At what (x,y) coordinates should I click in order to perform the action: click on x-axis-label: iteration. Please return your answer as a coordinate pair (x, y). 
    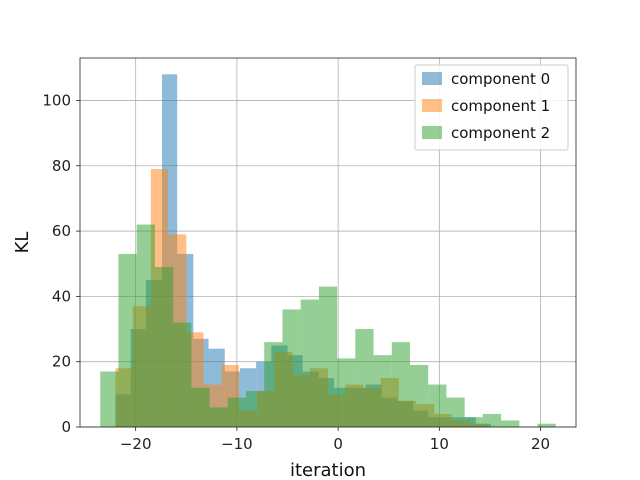
    Looking at the image, I should click on (328, 470).